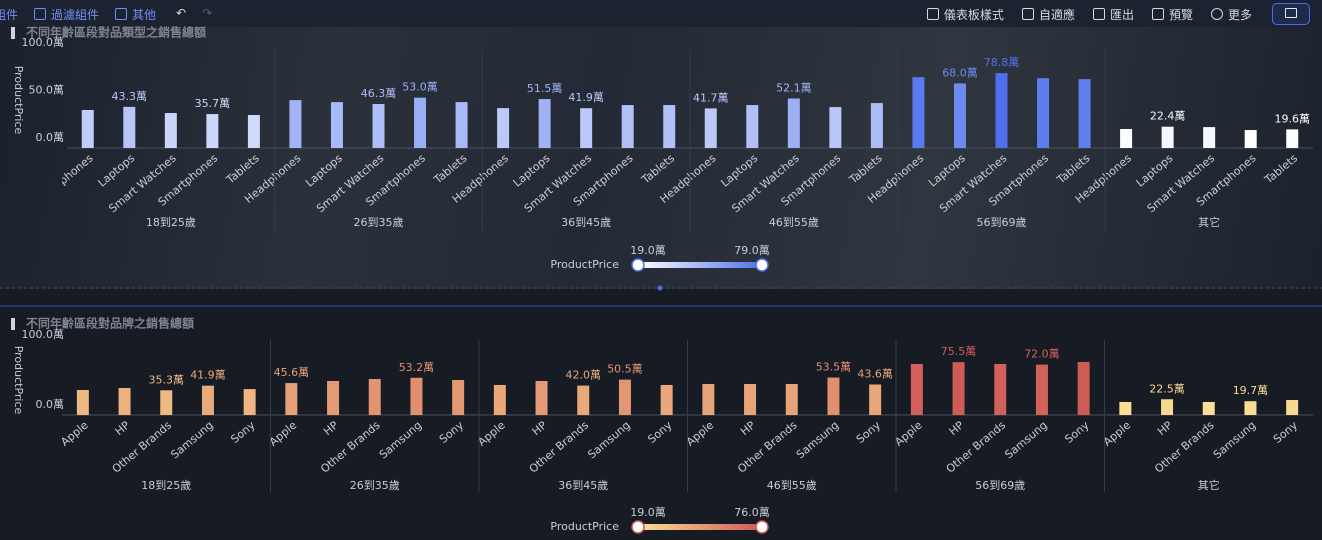 The height and width of the screenshot is (540, 1322). What do you see at coordinates (130, 96) in the screenshot?
I see `value-label: 43.3萬` at bounding box center [130, 96].